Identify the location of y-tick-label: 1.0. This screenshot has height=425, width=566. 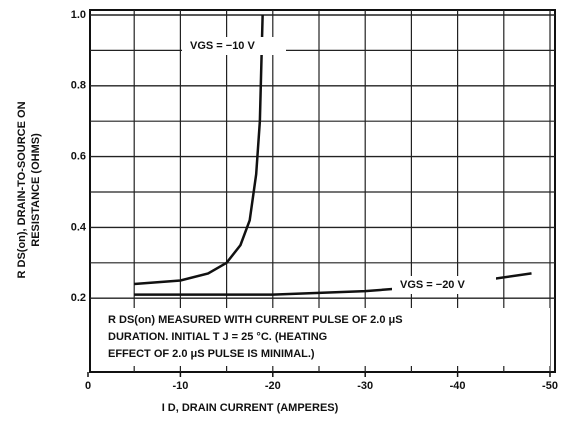
(78, 15).